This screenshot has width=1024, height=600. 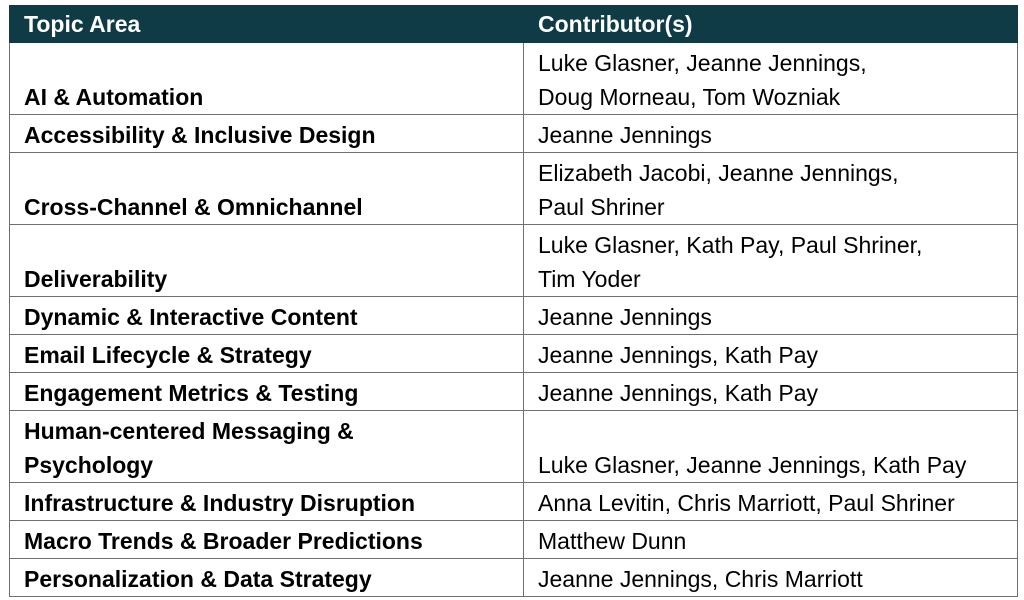 I want to click on topic-area-cell: AI & Automation, so click(x=266, y=78).